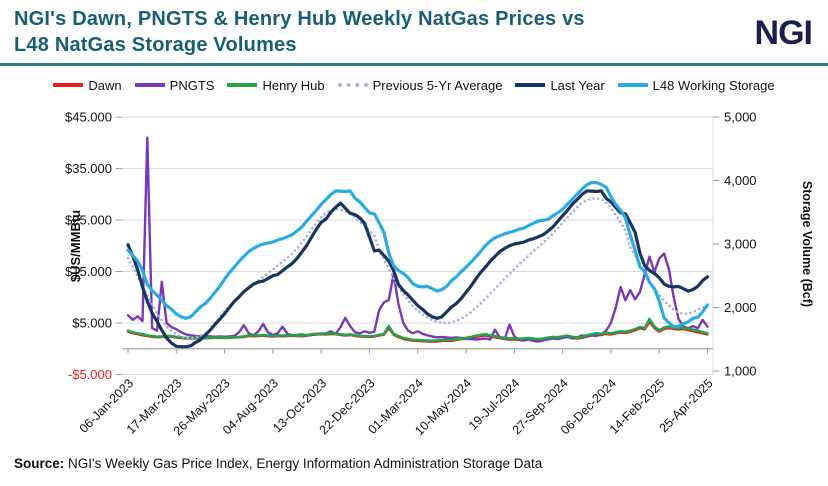 The width and height of the screenshot is (828, 486). What do you see at coordinates (88, 220) in the screenshot?
I see `y-left-tick-label: $25.000` at bounding box center [88, 220].